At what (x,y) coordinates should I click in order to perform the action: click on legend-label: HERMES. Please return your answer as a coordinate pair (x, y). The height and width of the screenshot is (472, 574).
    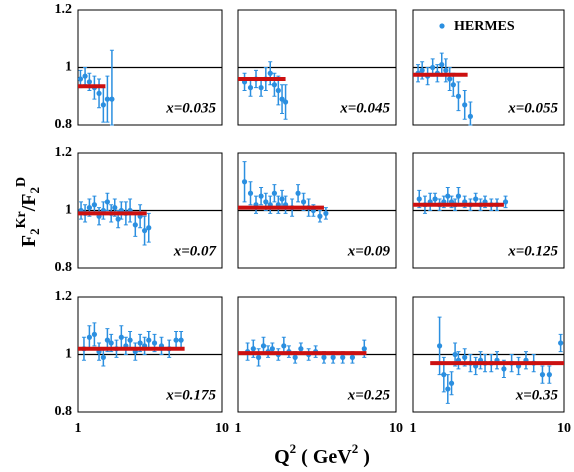
    Looking at the image, I should click on (484, 26).